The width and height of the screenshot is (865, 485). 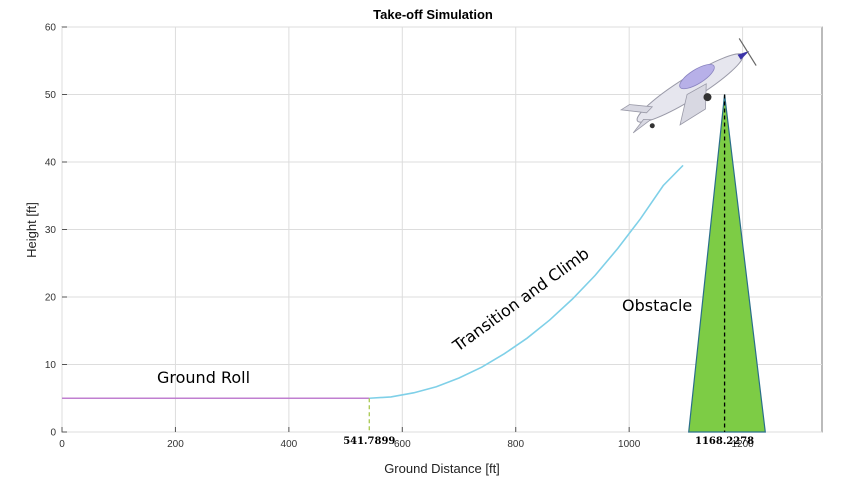 What do you see at coordinates (53, 433) in the screenshot?
I see `y-tick-label: 0` at bounding box center [53, 433].